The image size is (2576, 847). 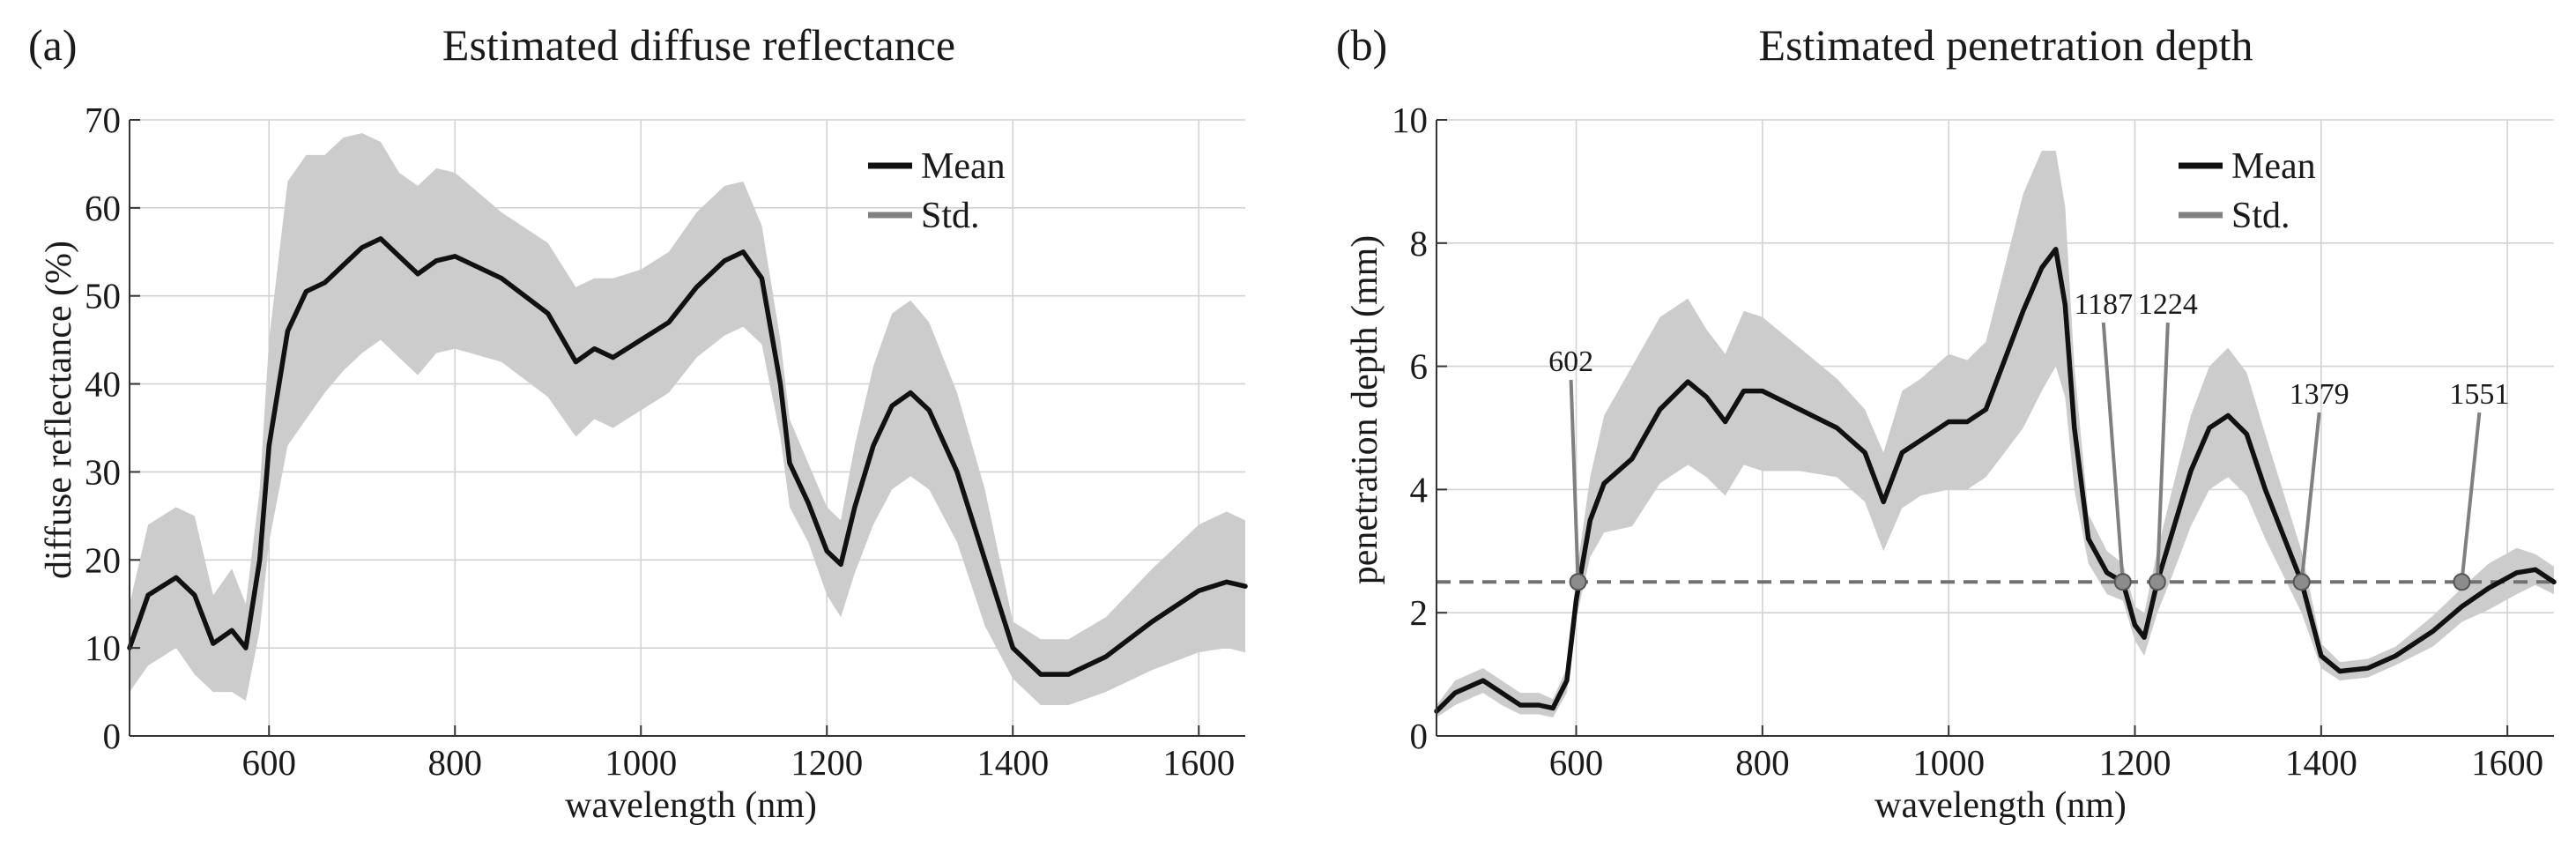 I want to click on y-tick-label: 20, so click(x=103, y=559).